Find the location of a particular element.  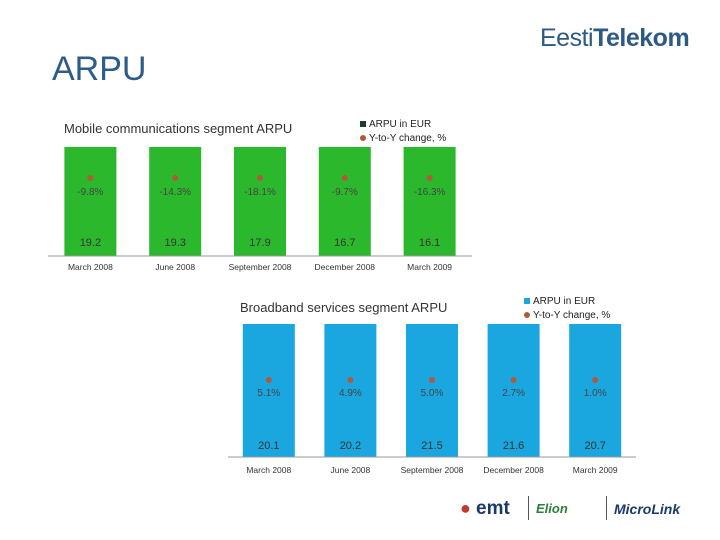

broadband-chart-legend: ARPU in EUR Y-to-Y change, % is located at coordinates (567, 309).